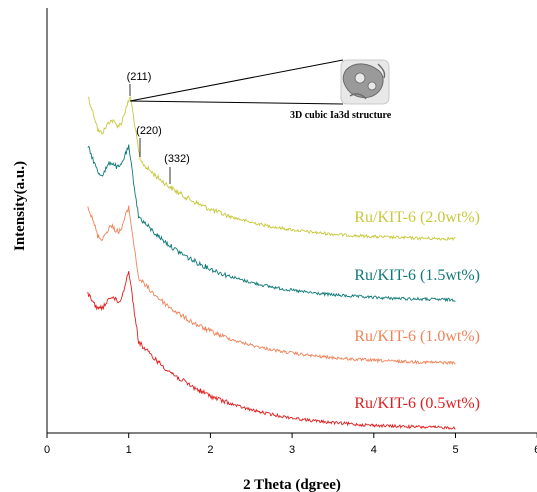  What do you see at coordinates (139, 77) in the screenshot?
I see `peak-label: (211)` at bounding box center [139, 77].